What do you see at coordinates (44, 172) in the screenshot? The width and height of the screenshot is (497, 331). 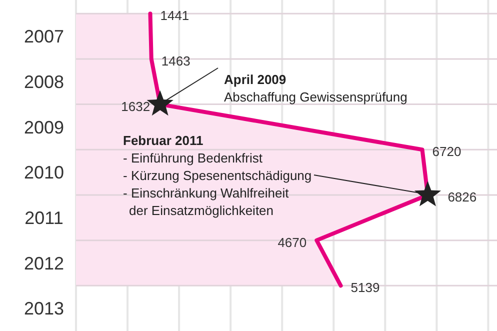 I see `y-tick-label: 2010` at bounding box center [44, 172].